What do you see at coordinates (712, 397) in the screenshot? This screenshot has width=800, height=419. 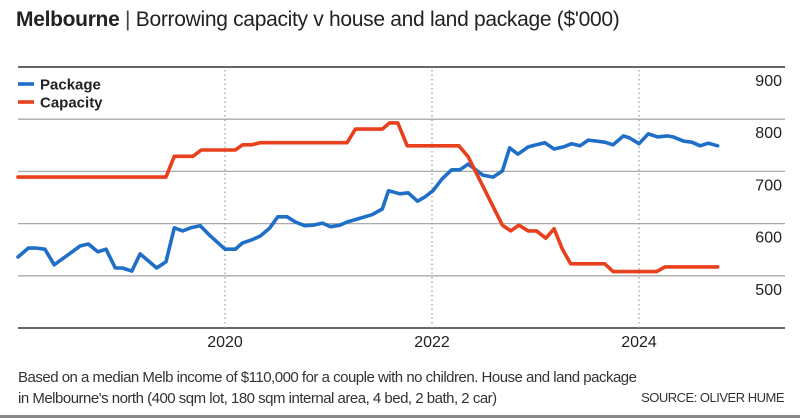 I see `source-credit: SOURCE: OLIVER HUME` at bounding box center [712, 397].